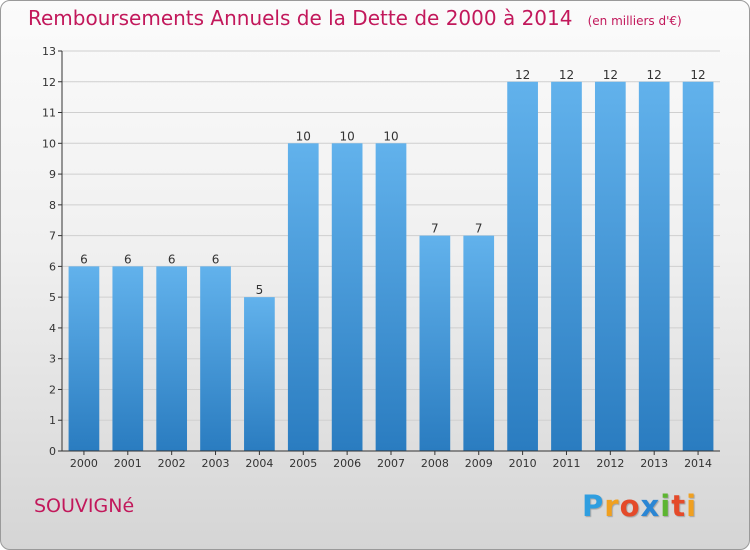  I want to click on y-tick-label: 5, so click(52, 297).